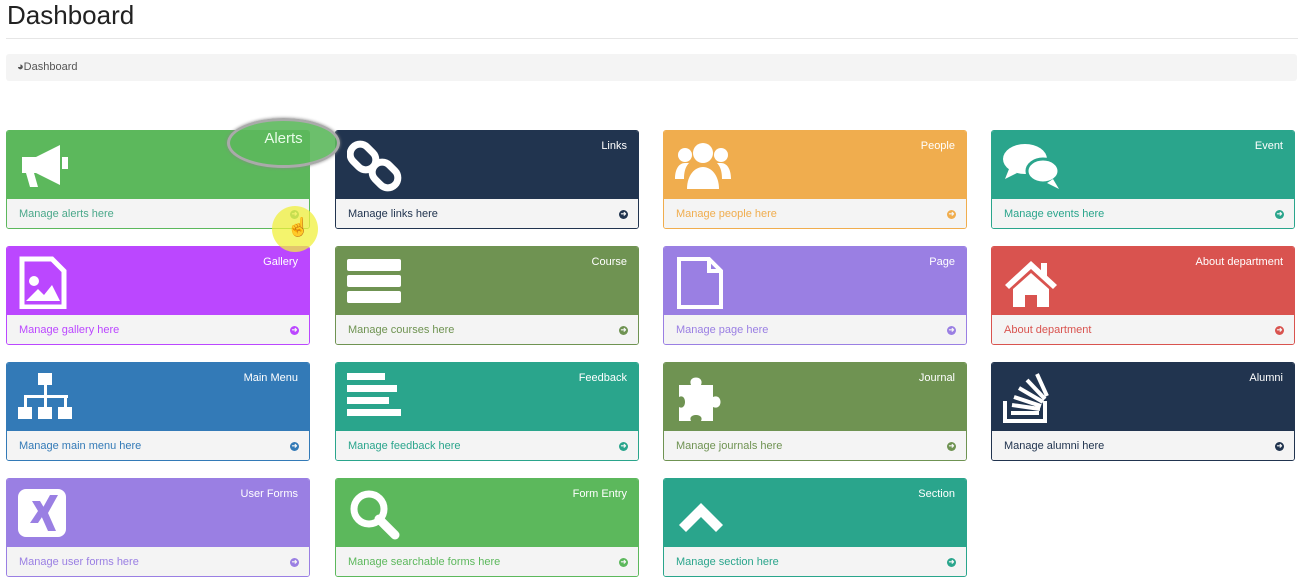  What do you see at coordinates (815, 397) in the screenshot?
I see `card-header: Journal` at bounding box center [815, 397].